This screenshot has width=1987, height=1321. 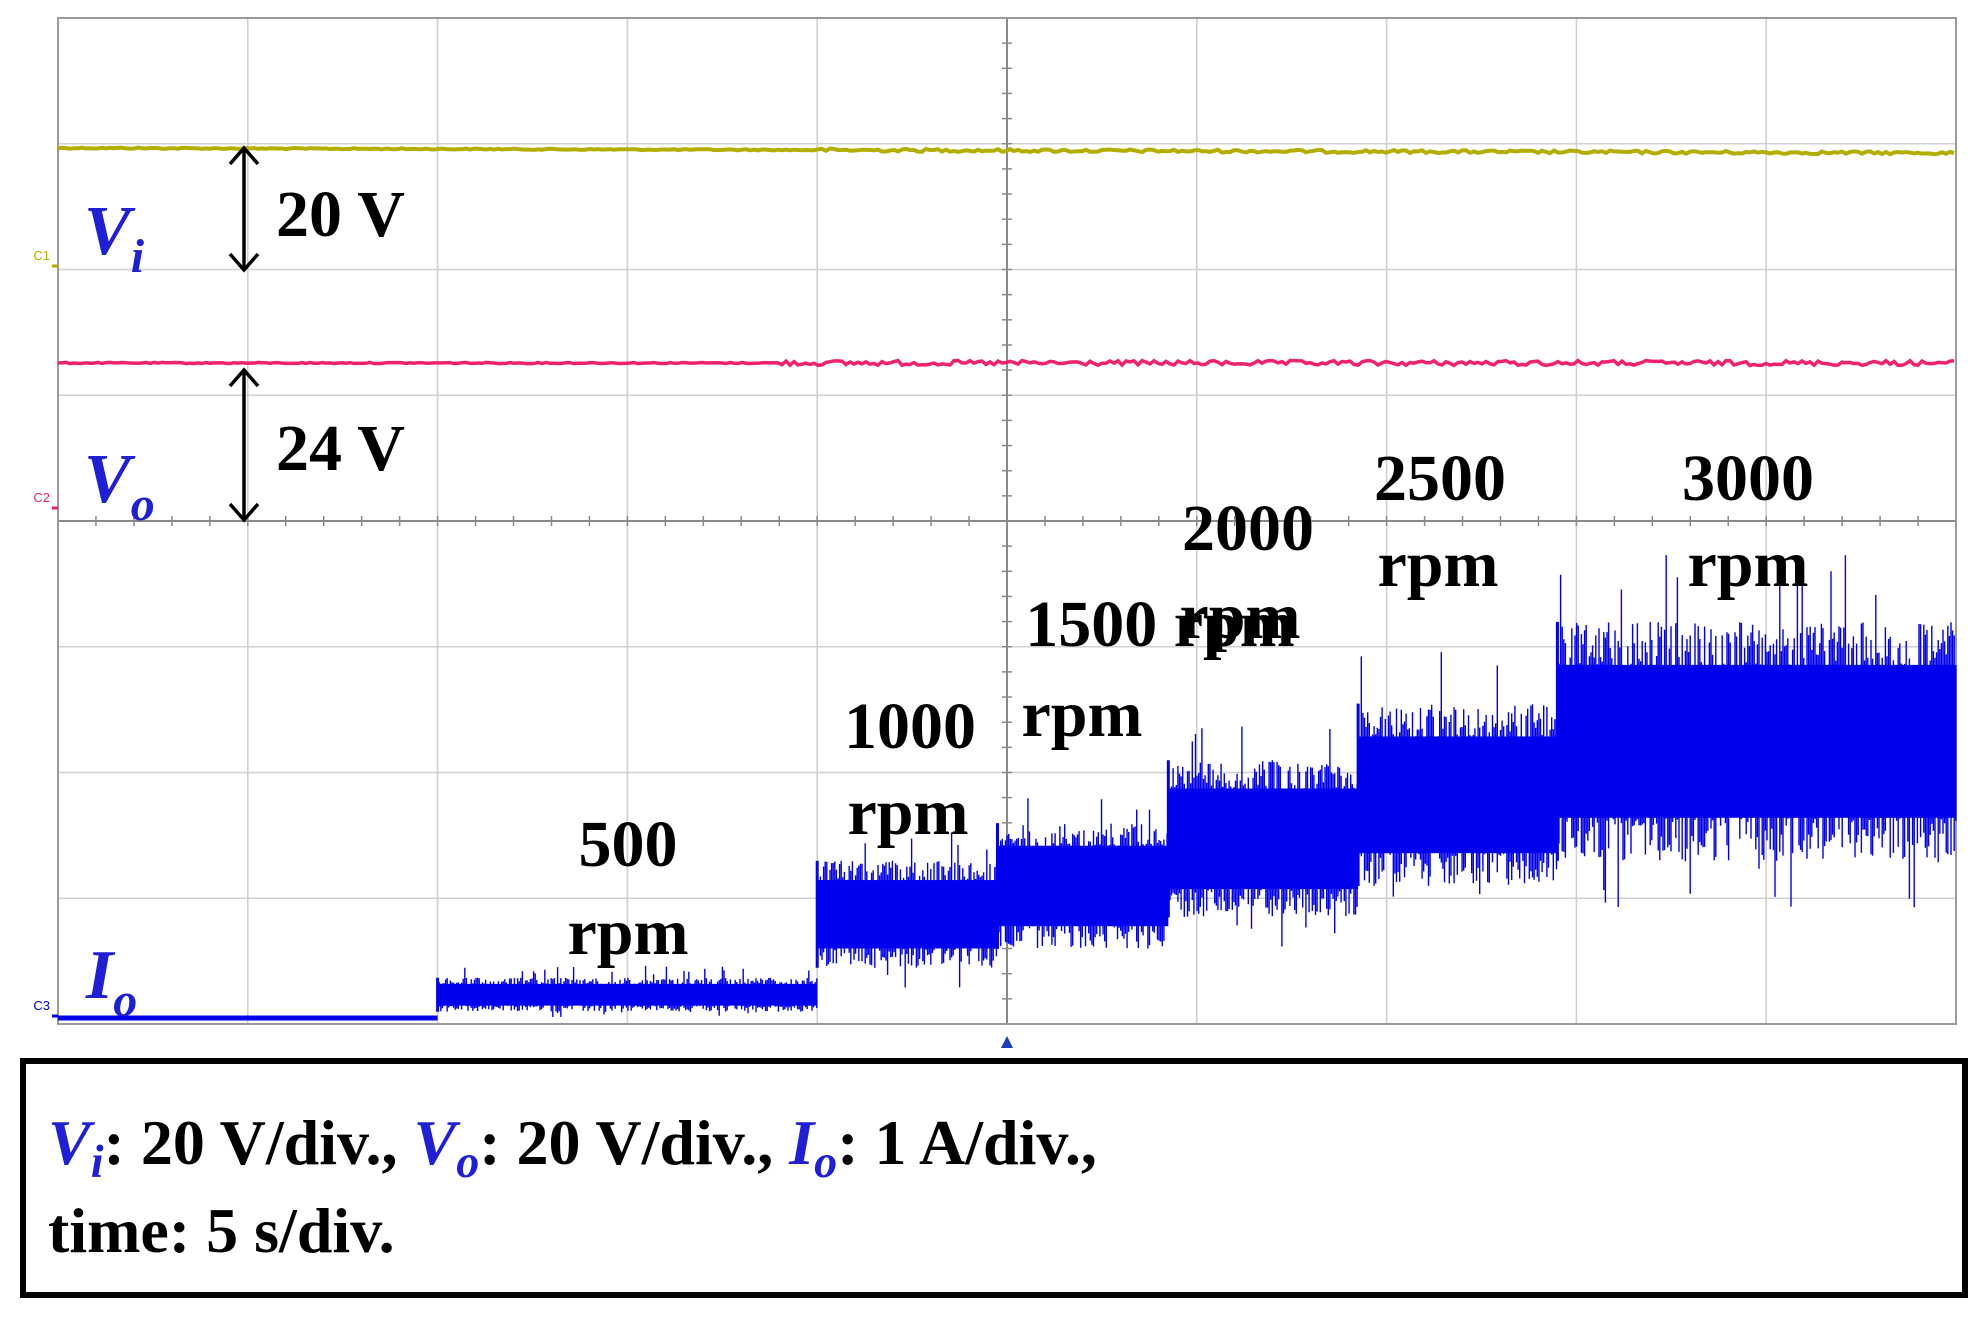 What do you see at coordinates (813, 1147) in the screenshot?
I see `caption-io-symbol: Io` at bounding box center [813, 1147].